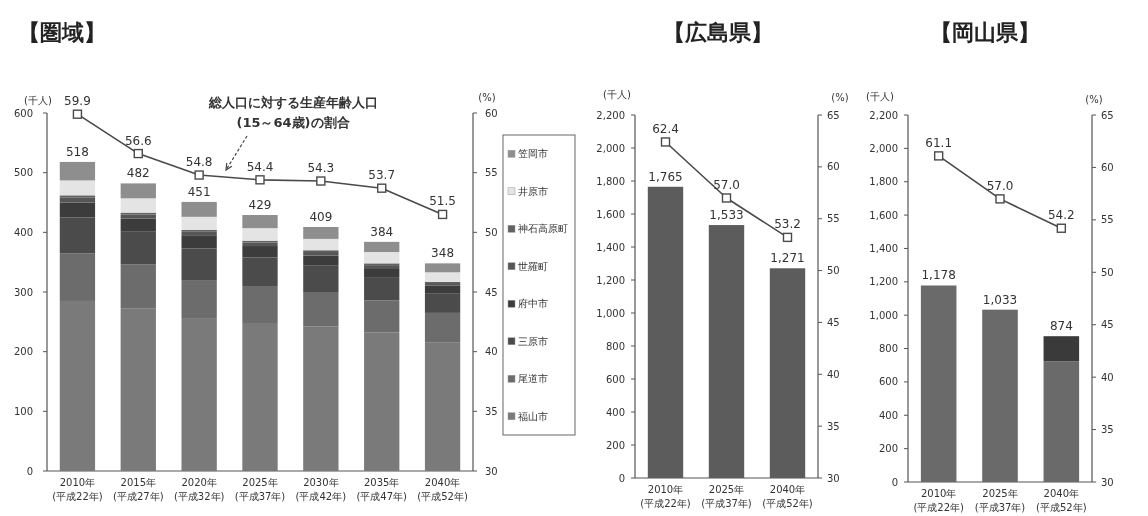 The width and height of the screenshot is (1148, 516). I want to click on legend-label: 笠岡市, so click(533, 154).